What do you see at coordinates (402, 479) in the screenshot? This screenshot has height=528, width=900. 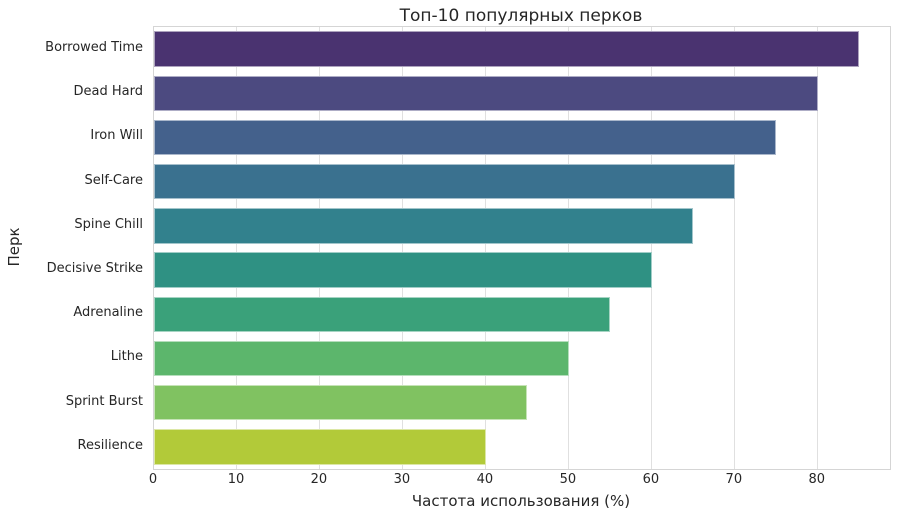 I see `x-tick-label: 30` at bounding box center [402, 479].